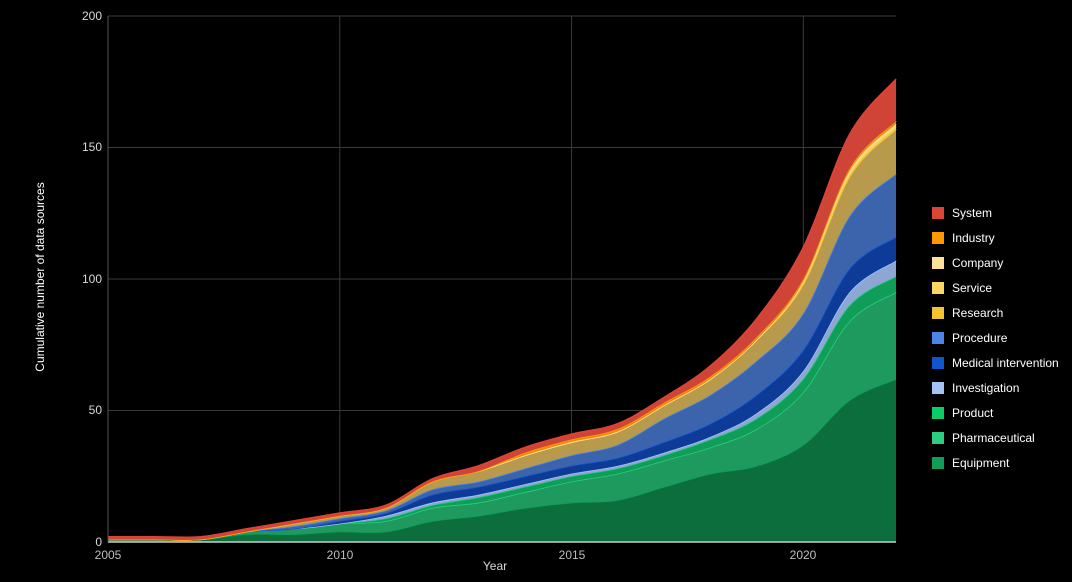 The image size is (1072, 582). Describe the element at coordinates (98, 542) in the screenshot. I see `y-tick-0: 0` at that location.